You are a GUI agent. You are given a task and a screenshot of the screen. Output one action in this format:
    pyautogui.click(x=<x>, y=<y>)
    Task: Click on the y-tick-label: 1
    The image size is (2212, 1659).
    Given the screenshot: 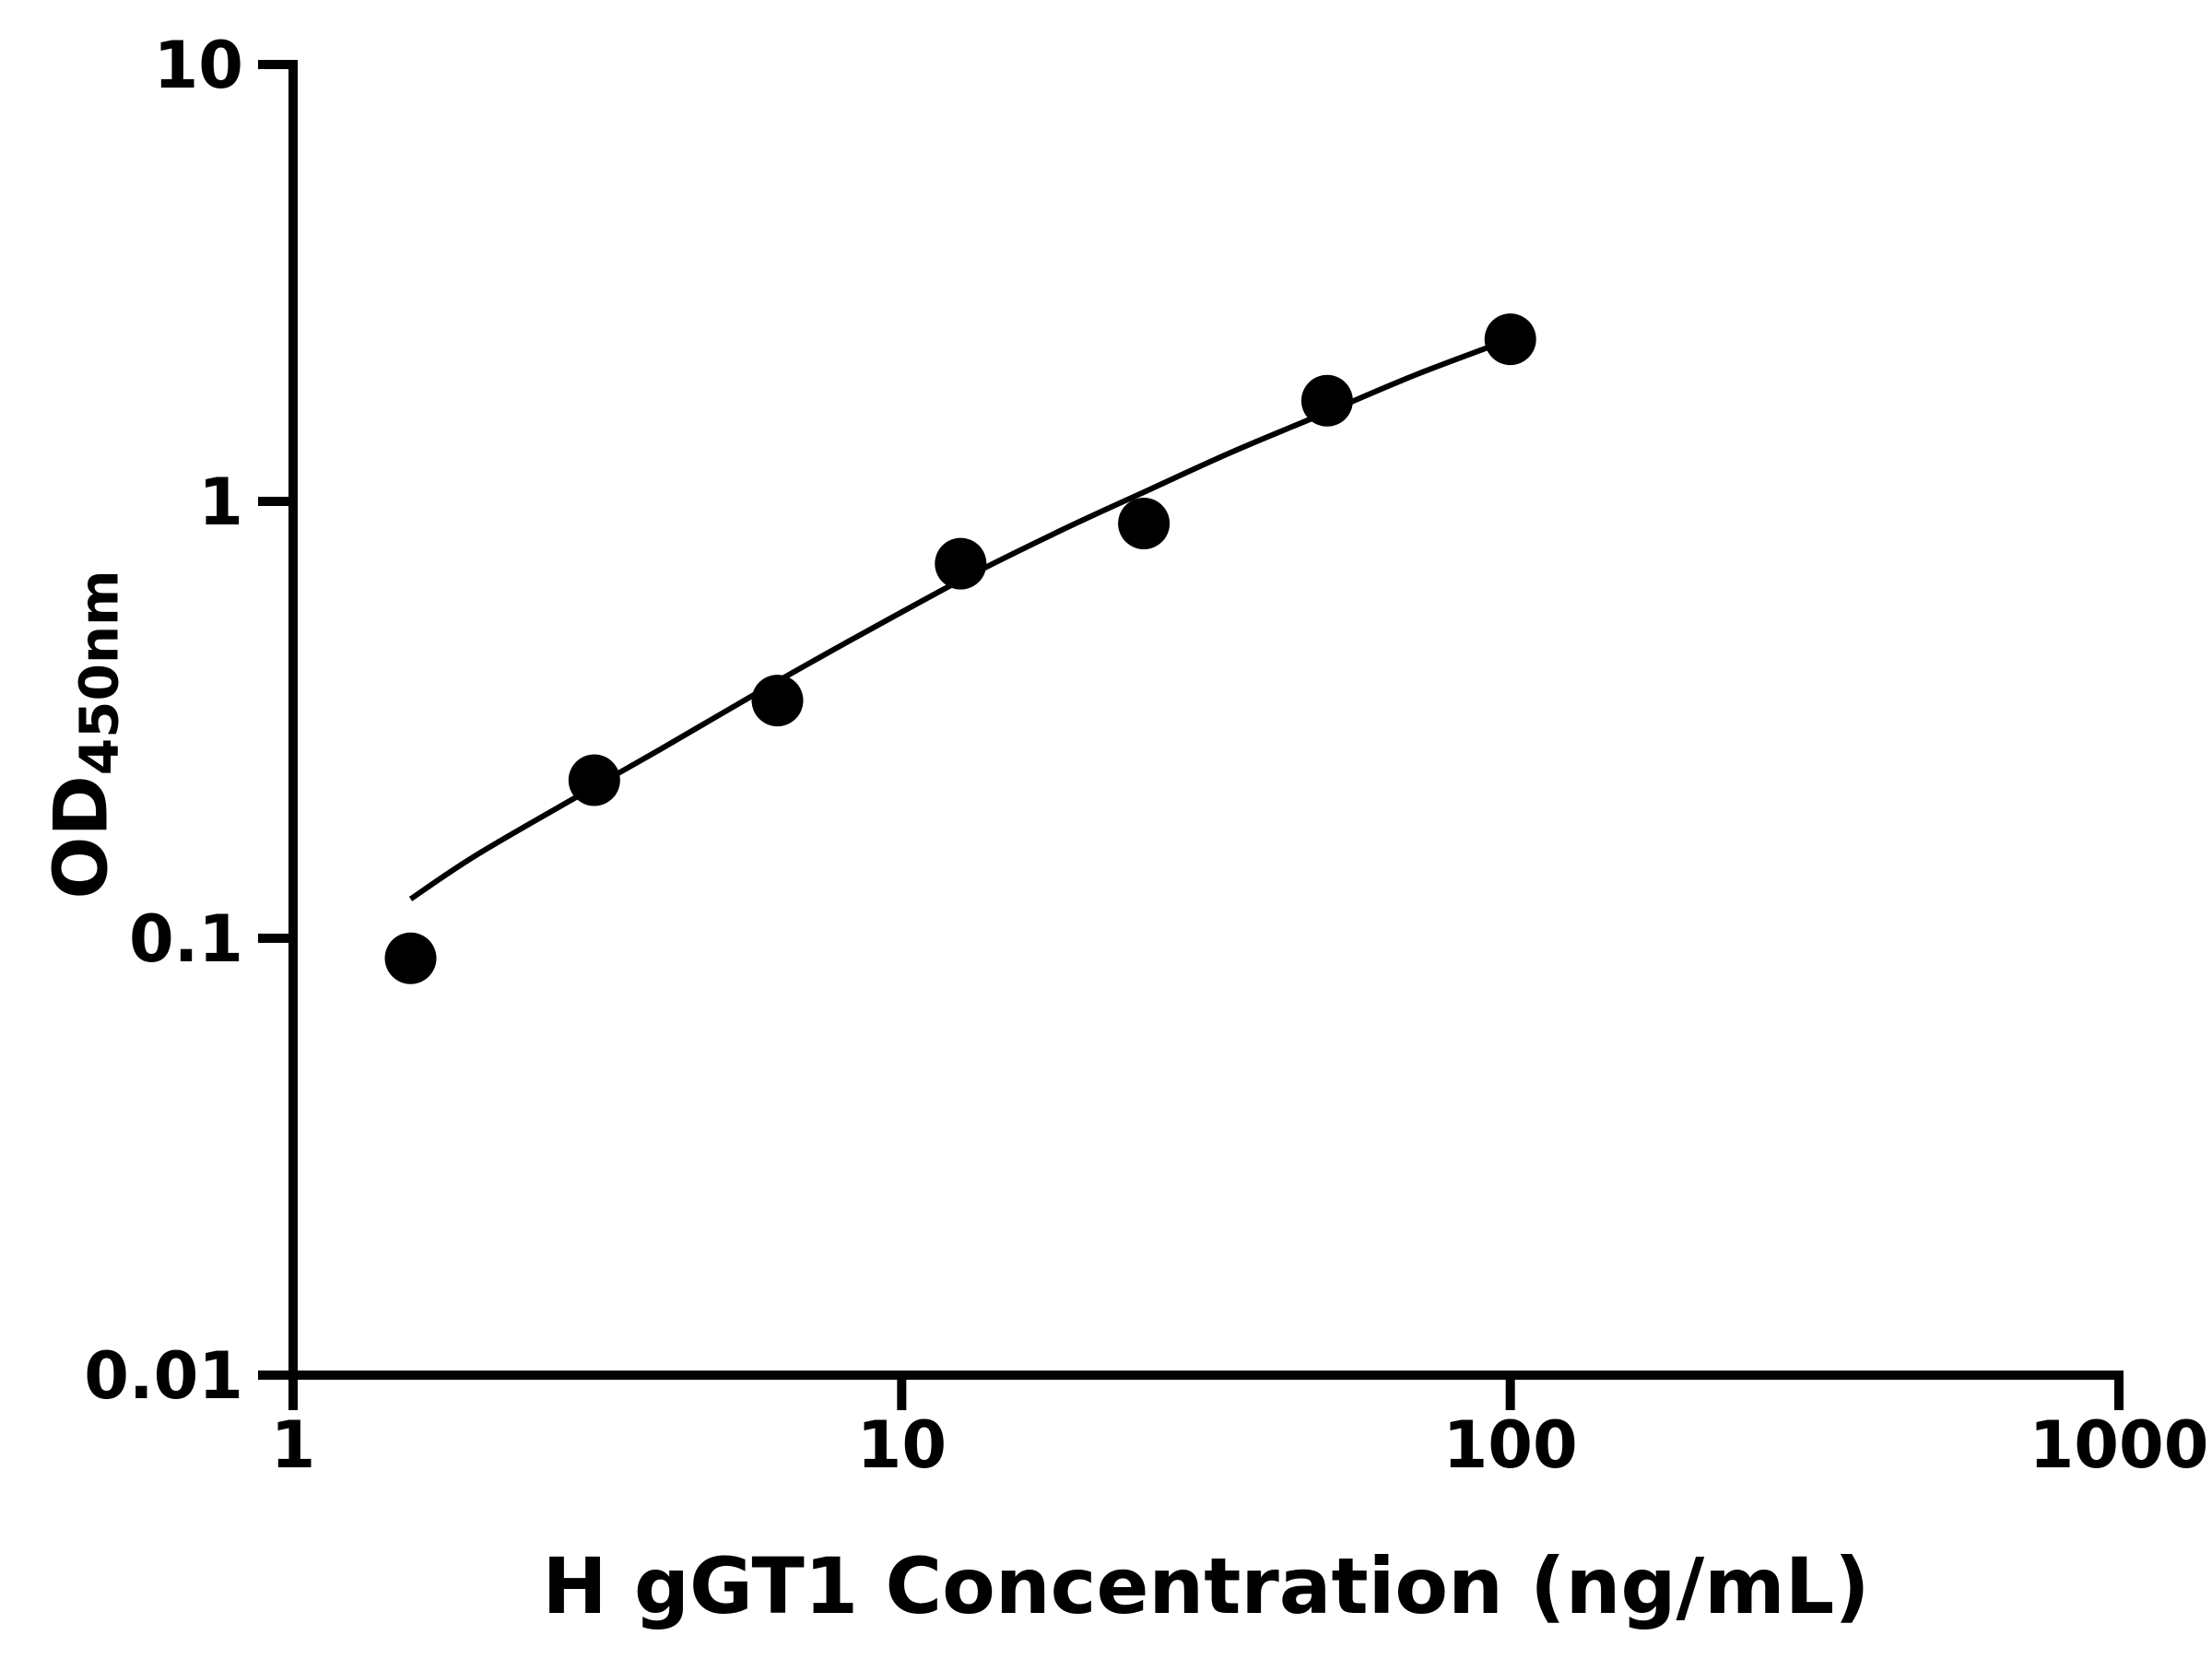 What is the action you would take?
    pyautogui.click(x=220, y=502)
    